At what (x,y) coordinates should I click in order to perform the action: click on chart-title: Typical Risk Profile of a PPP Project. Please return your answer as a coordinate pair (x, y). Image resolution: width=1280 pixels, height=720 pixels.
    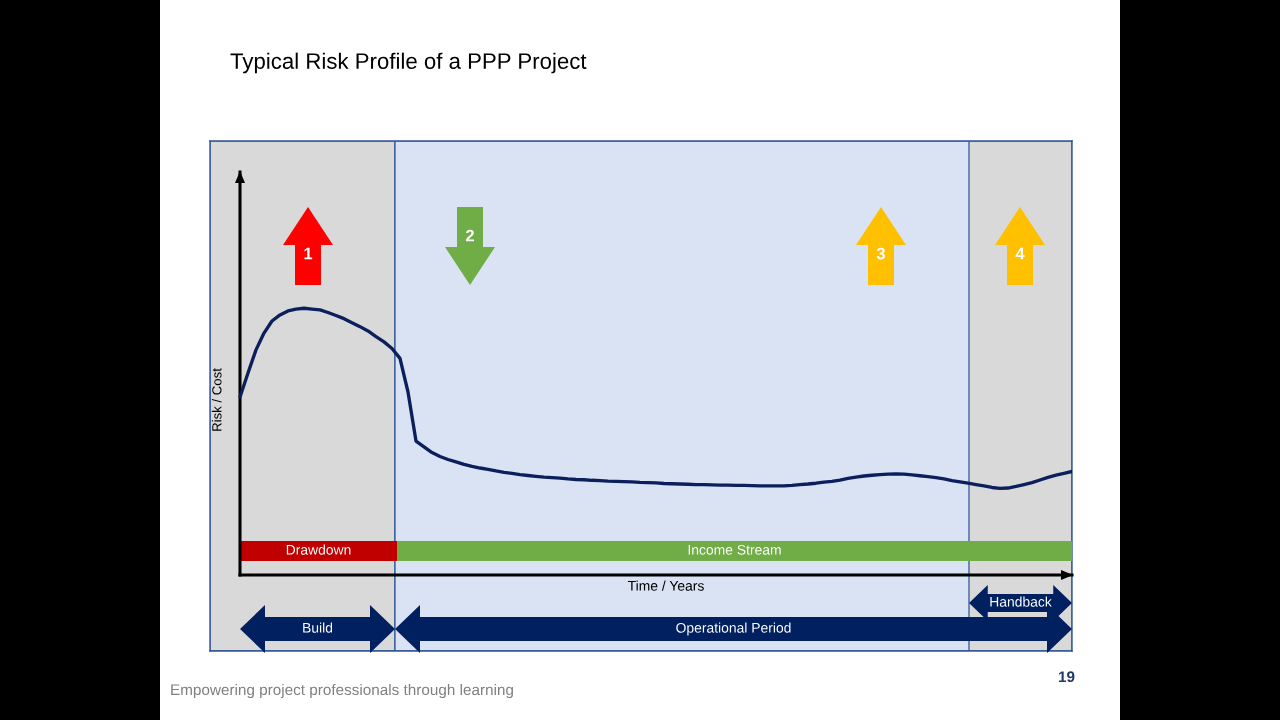
    Looking at the image, I should click on (408, 63).